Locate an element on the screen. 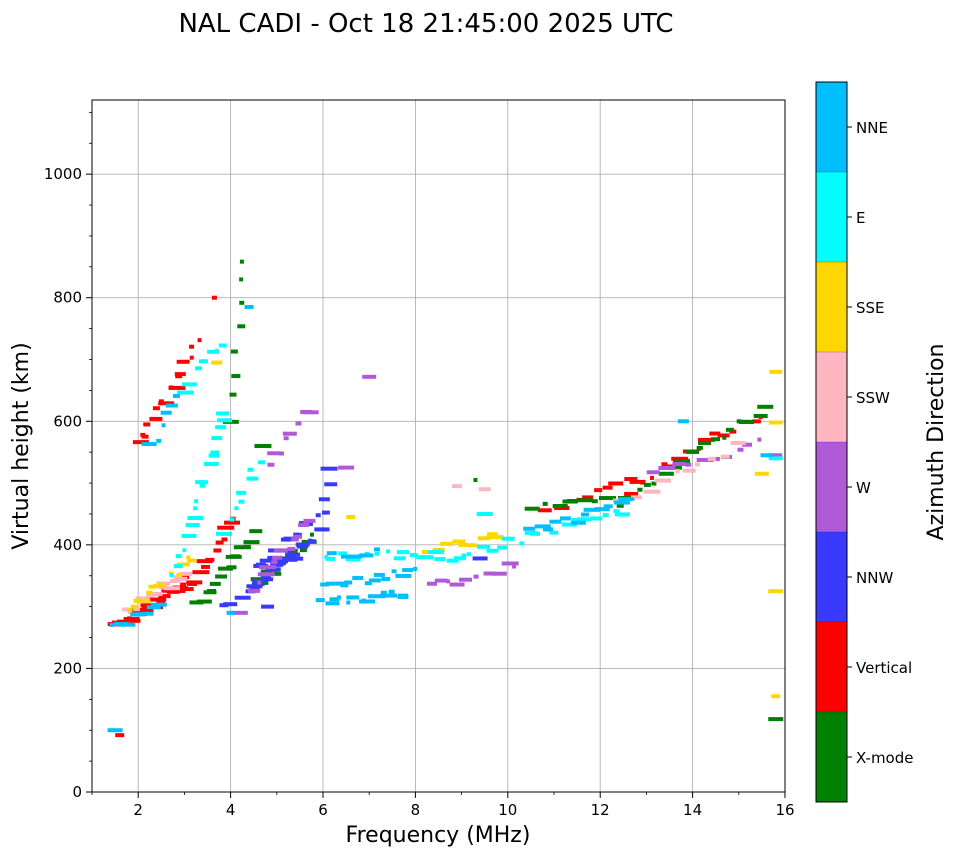 Image resolution: width=958 pixels, height=861 pixels. azimuth-colorbar: X-mode Vertical NNW W SSW SSE E NNE is located at coordinates (864, 442).